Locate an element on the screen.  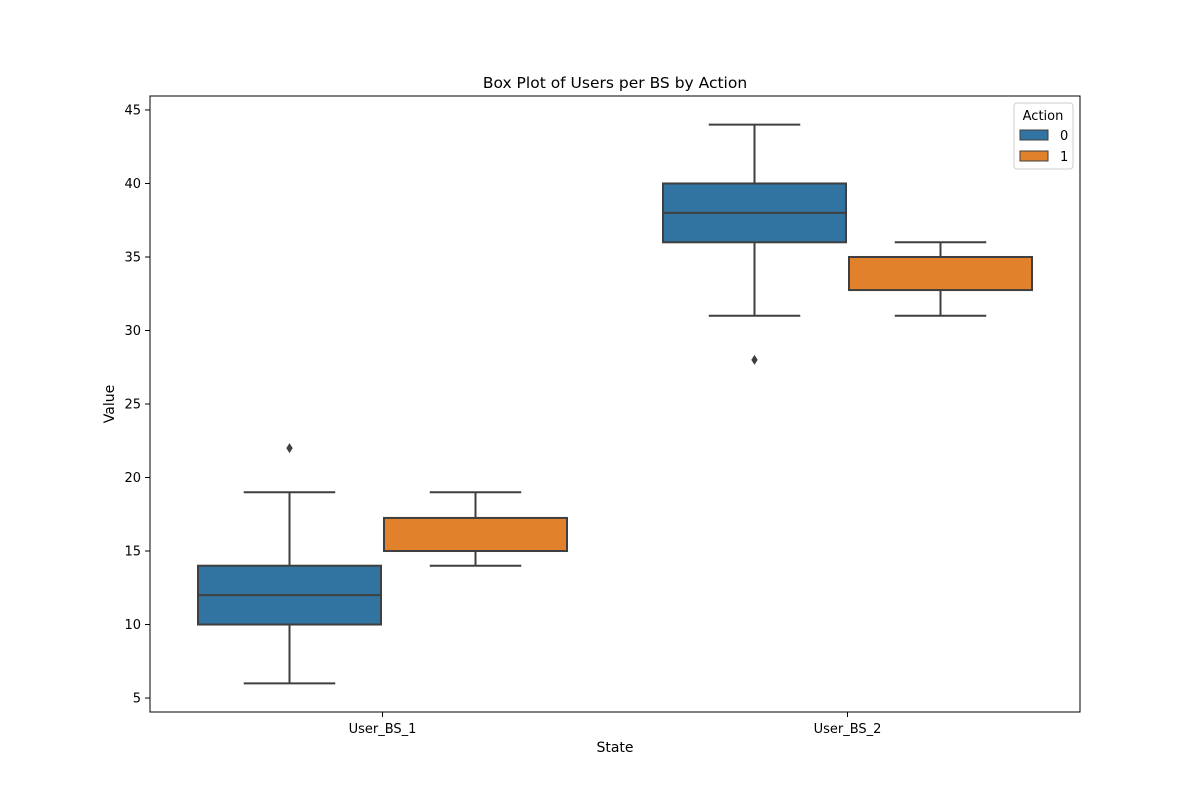
y-tick-label: 5 is located at coordinates (137, 699).